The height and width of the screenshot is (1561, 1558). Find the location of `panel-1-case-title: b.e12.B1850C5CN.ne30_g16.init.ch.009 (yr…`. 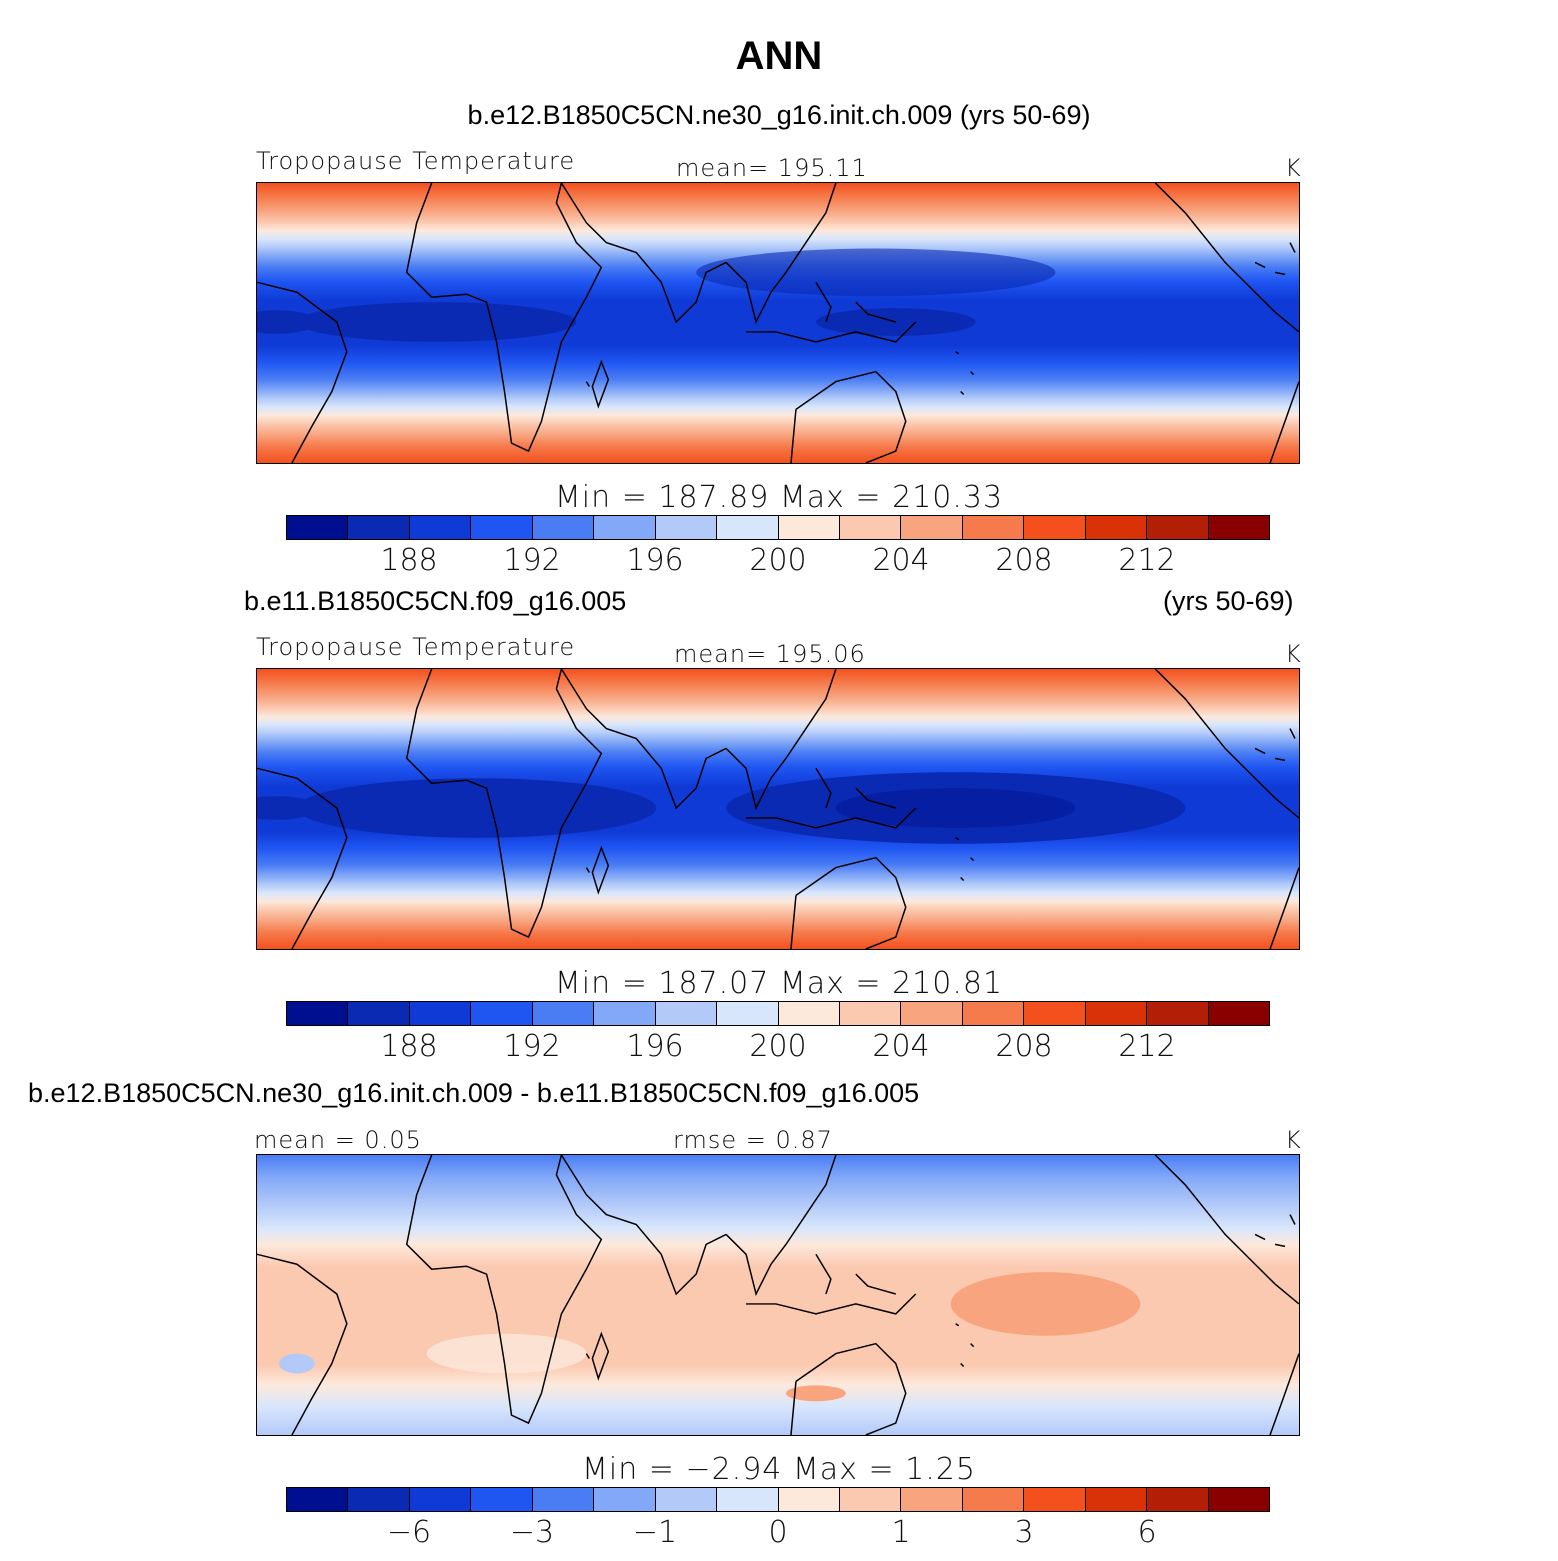

panel-1-case-title: b.e12.B1850C5CN.ne30_g16.init.ch.009 (yr… is located at coordinates (779, 115).